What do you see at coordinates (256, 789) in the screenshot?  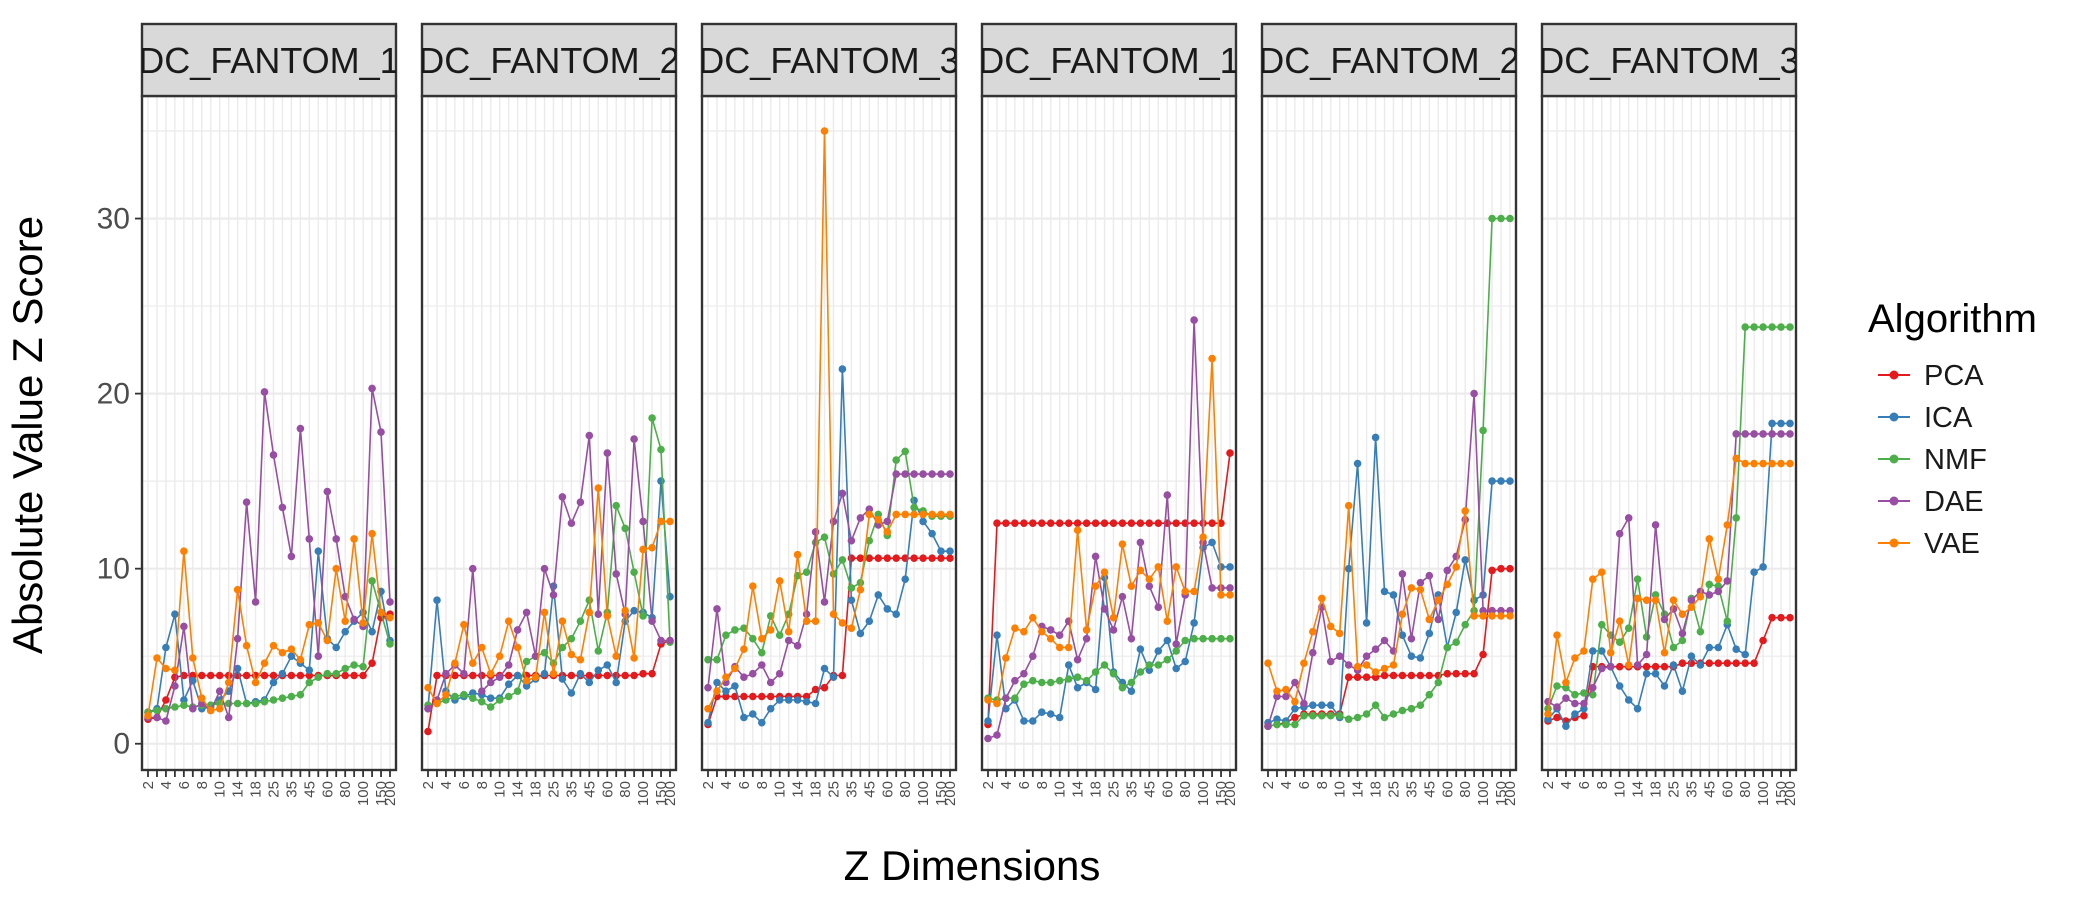 I see `x-tick-label: 18` at bounding box center [256, 789].